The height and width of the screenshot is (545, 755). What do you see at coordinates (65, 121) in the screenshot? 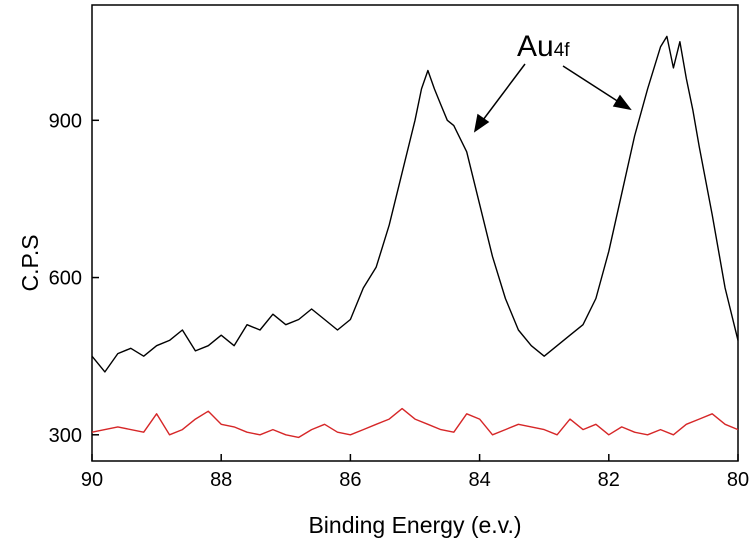
I see `y-tick-label: 900` at bounding box center [65, 121].